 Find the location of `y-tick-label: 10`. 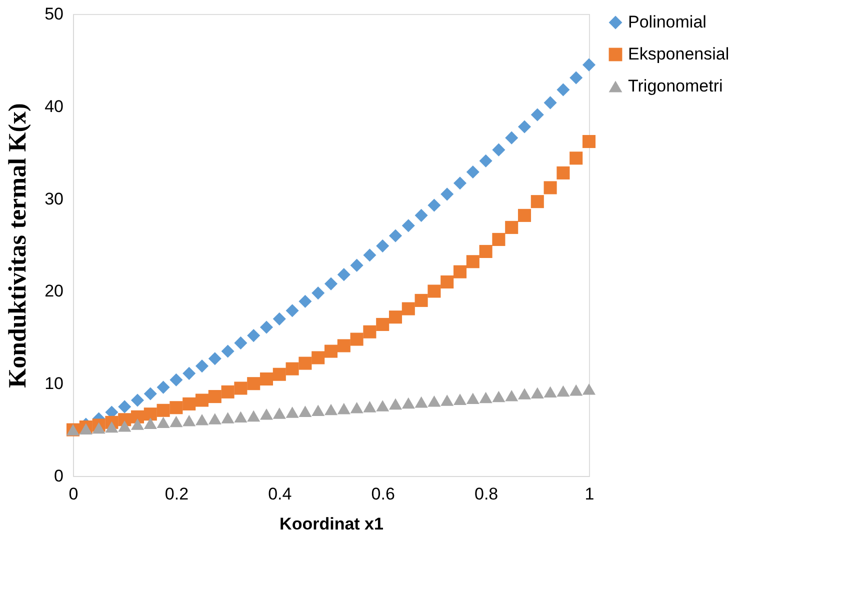

y-tick-label: 10 is located at coordinates (54, 384).